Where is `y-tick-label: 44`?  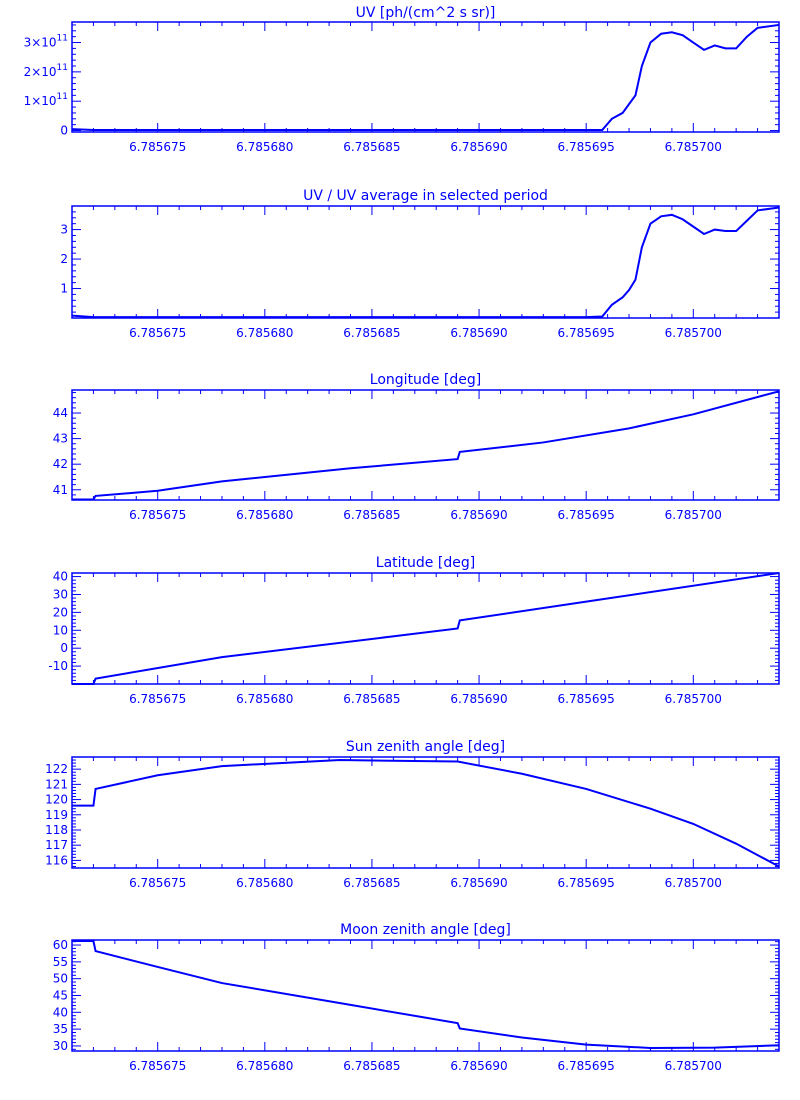 y-tick-label: 44 is located at coordinates (60, 413).